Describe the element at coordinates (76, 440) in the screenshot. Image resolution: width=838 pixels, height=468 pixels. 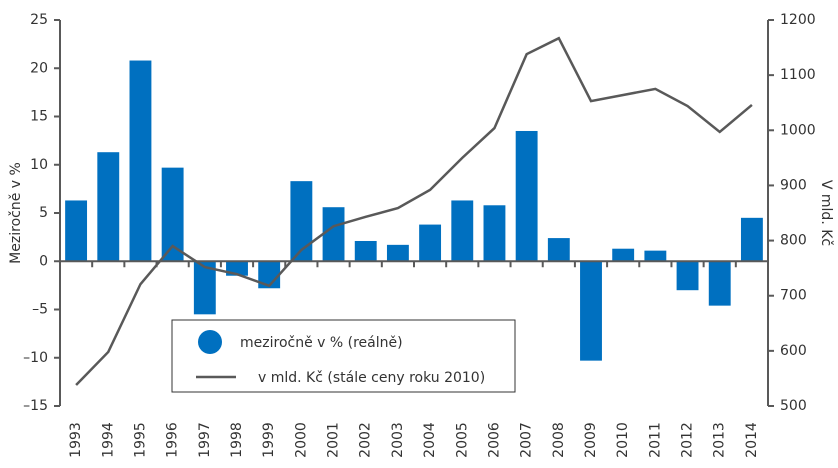
I see `x-tick-label: 1993` at that location.